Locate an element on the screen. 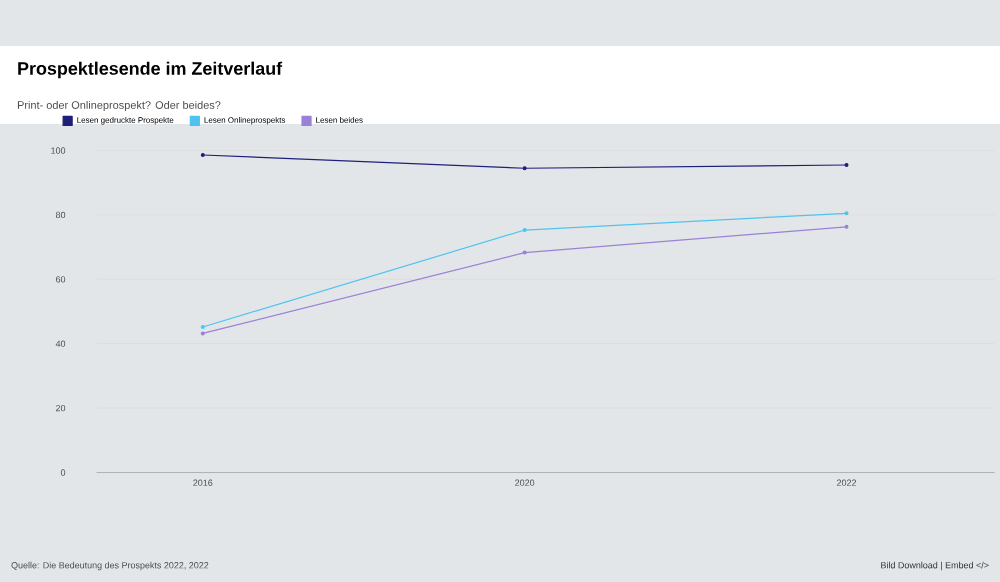 This screenshot has height=582, width=1000. chart-title: Prospektlesende im Zeitverlauf is located at coordinates (150, 70).